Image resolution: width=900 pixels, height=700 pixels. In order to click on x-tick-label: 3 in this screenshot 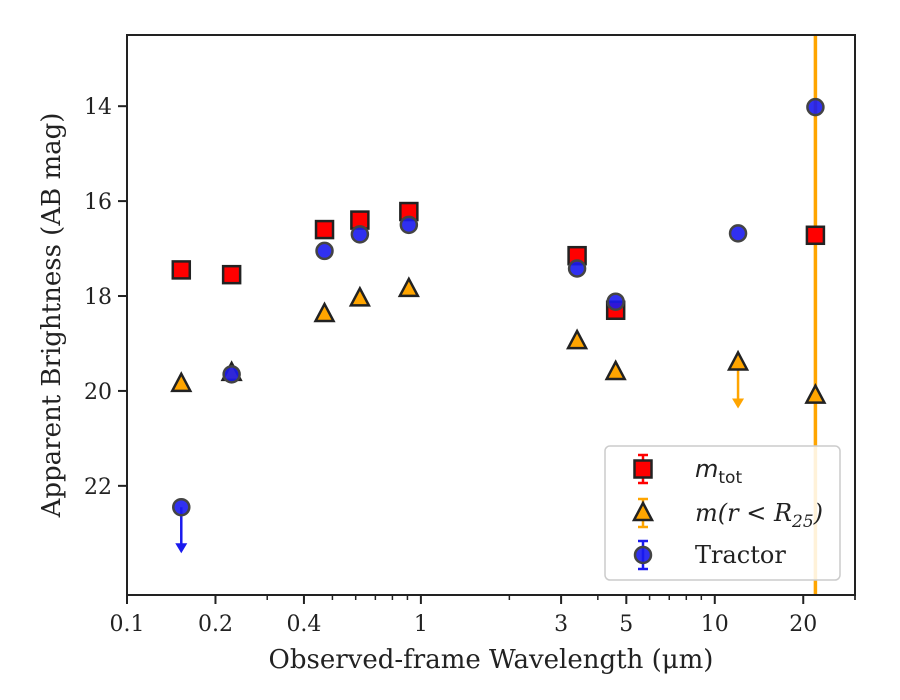, I will do `click(561, 624)`.